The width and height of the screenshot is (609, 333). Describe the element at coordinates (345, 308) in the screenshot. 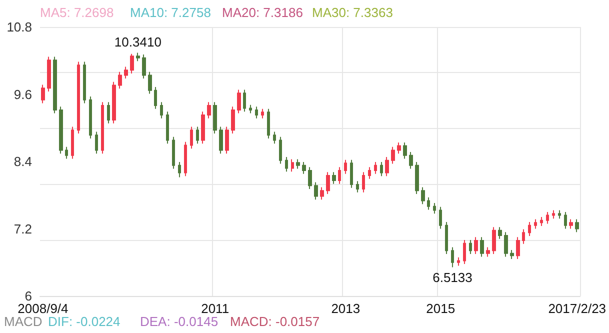

I see `x-tick-label: 2013` at that location.